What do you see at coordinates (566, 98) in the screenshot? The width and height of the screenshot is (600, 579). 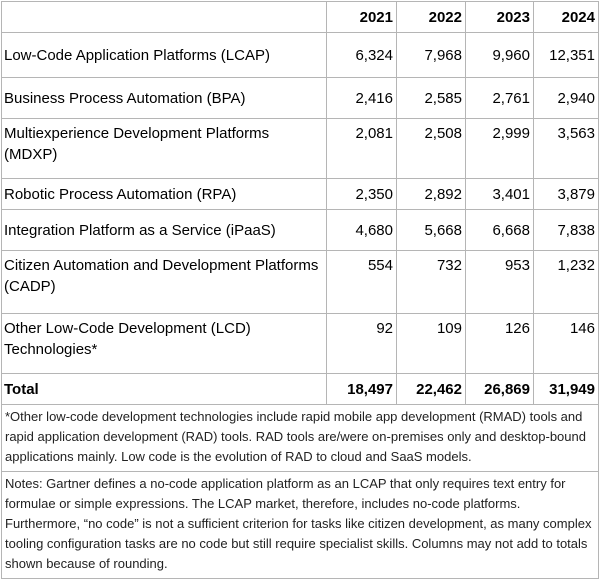 I see `cell-value: 2,940` at bounding box center [566, 98].